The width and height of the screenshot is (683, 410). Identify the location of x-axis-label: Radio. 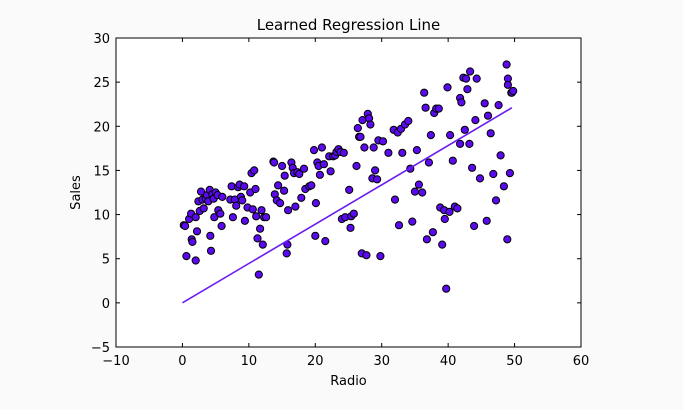
(348, 381).